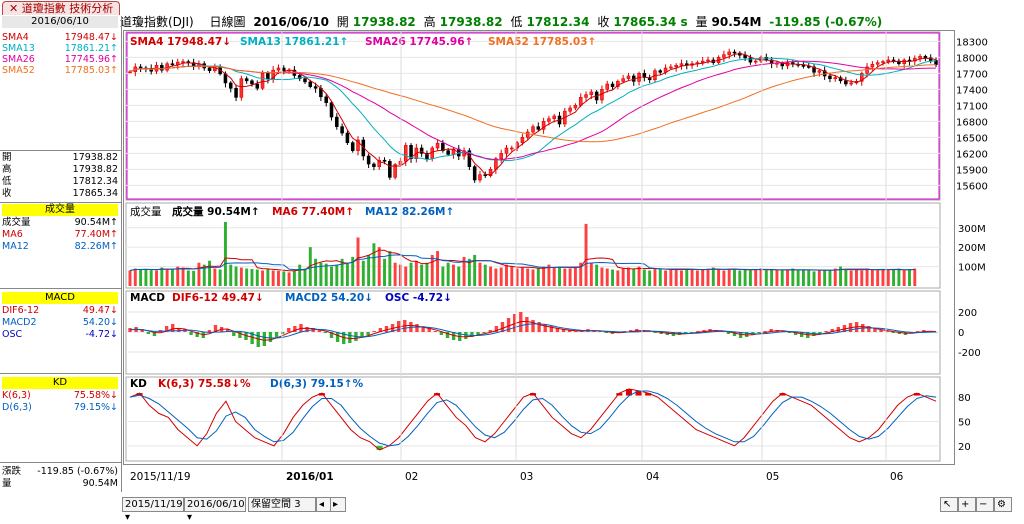 This screenshot has height=524, width=1024. I want to click on tab-title: 道瓊指數 技術分析, so click(67, 8).